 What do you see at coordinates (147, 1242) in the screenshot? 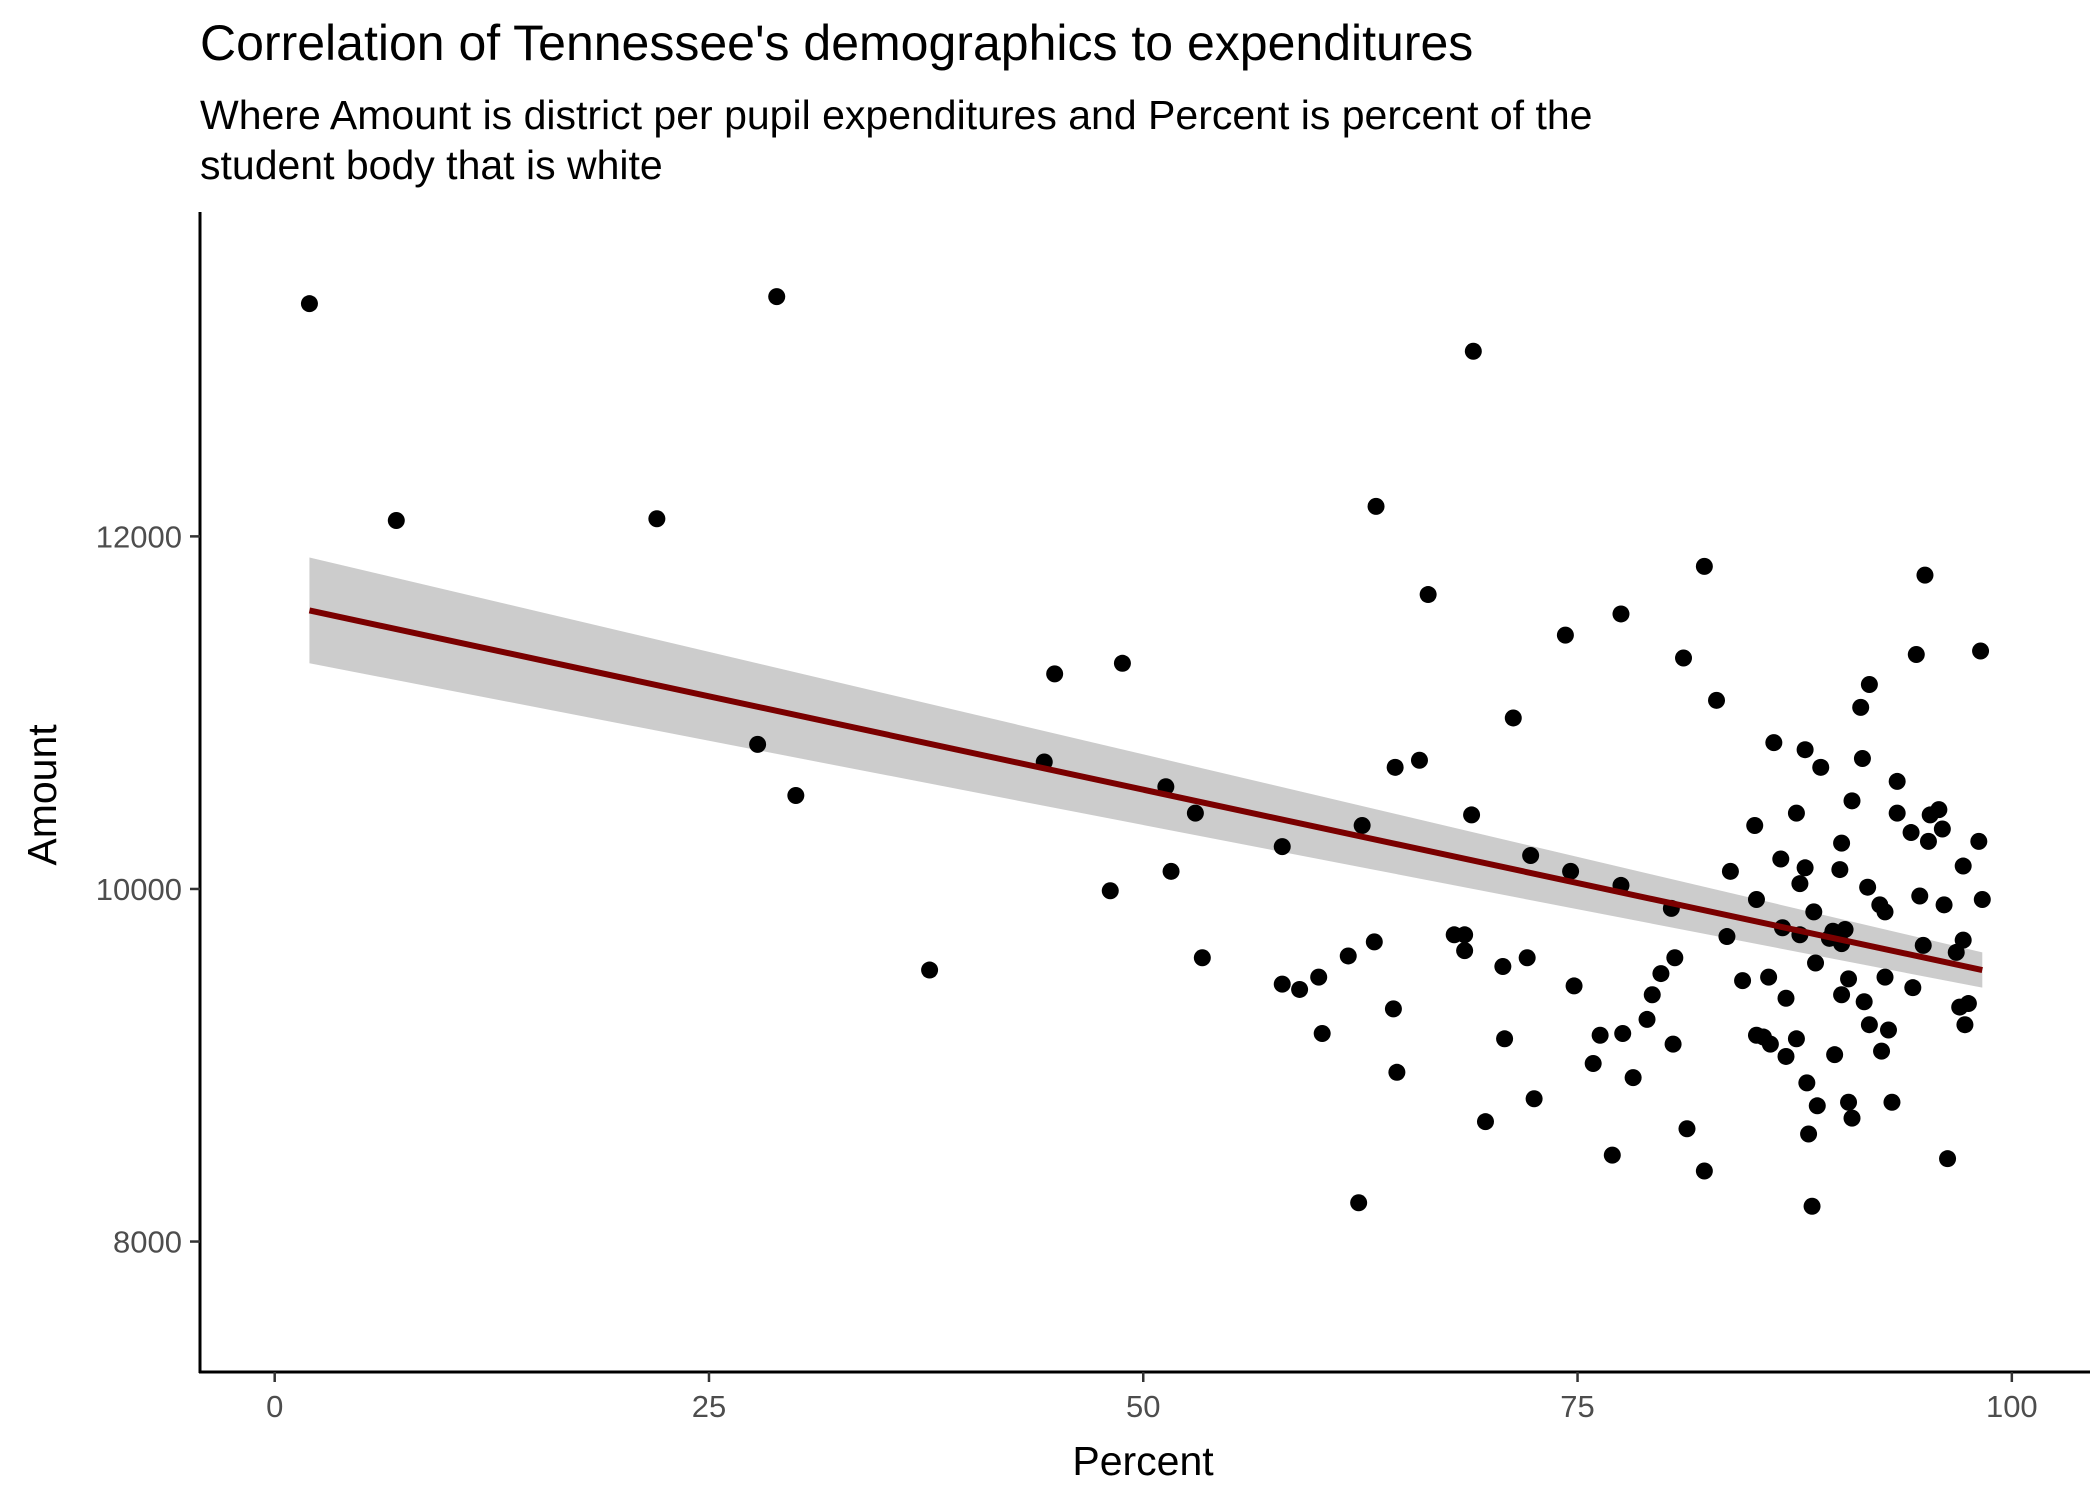
I see `y-tick-label: 8000` at bounding box center [147, 1242].